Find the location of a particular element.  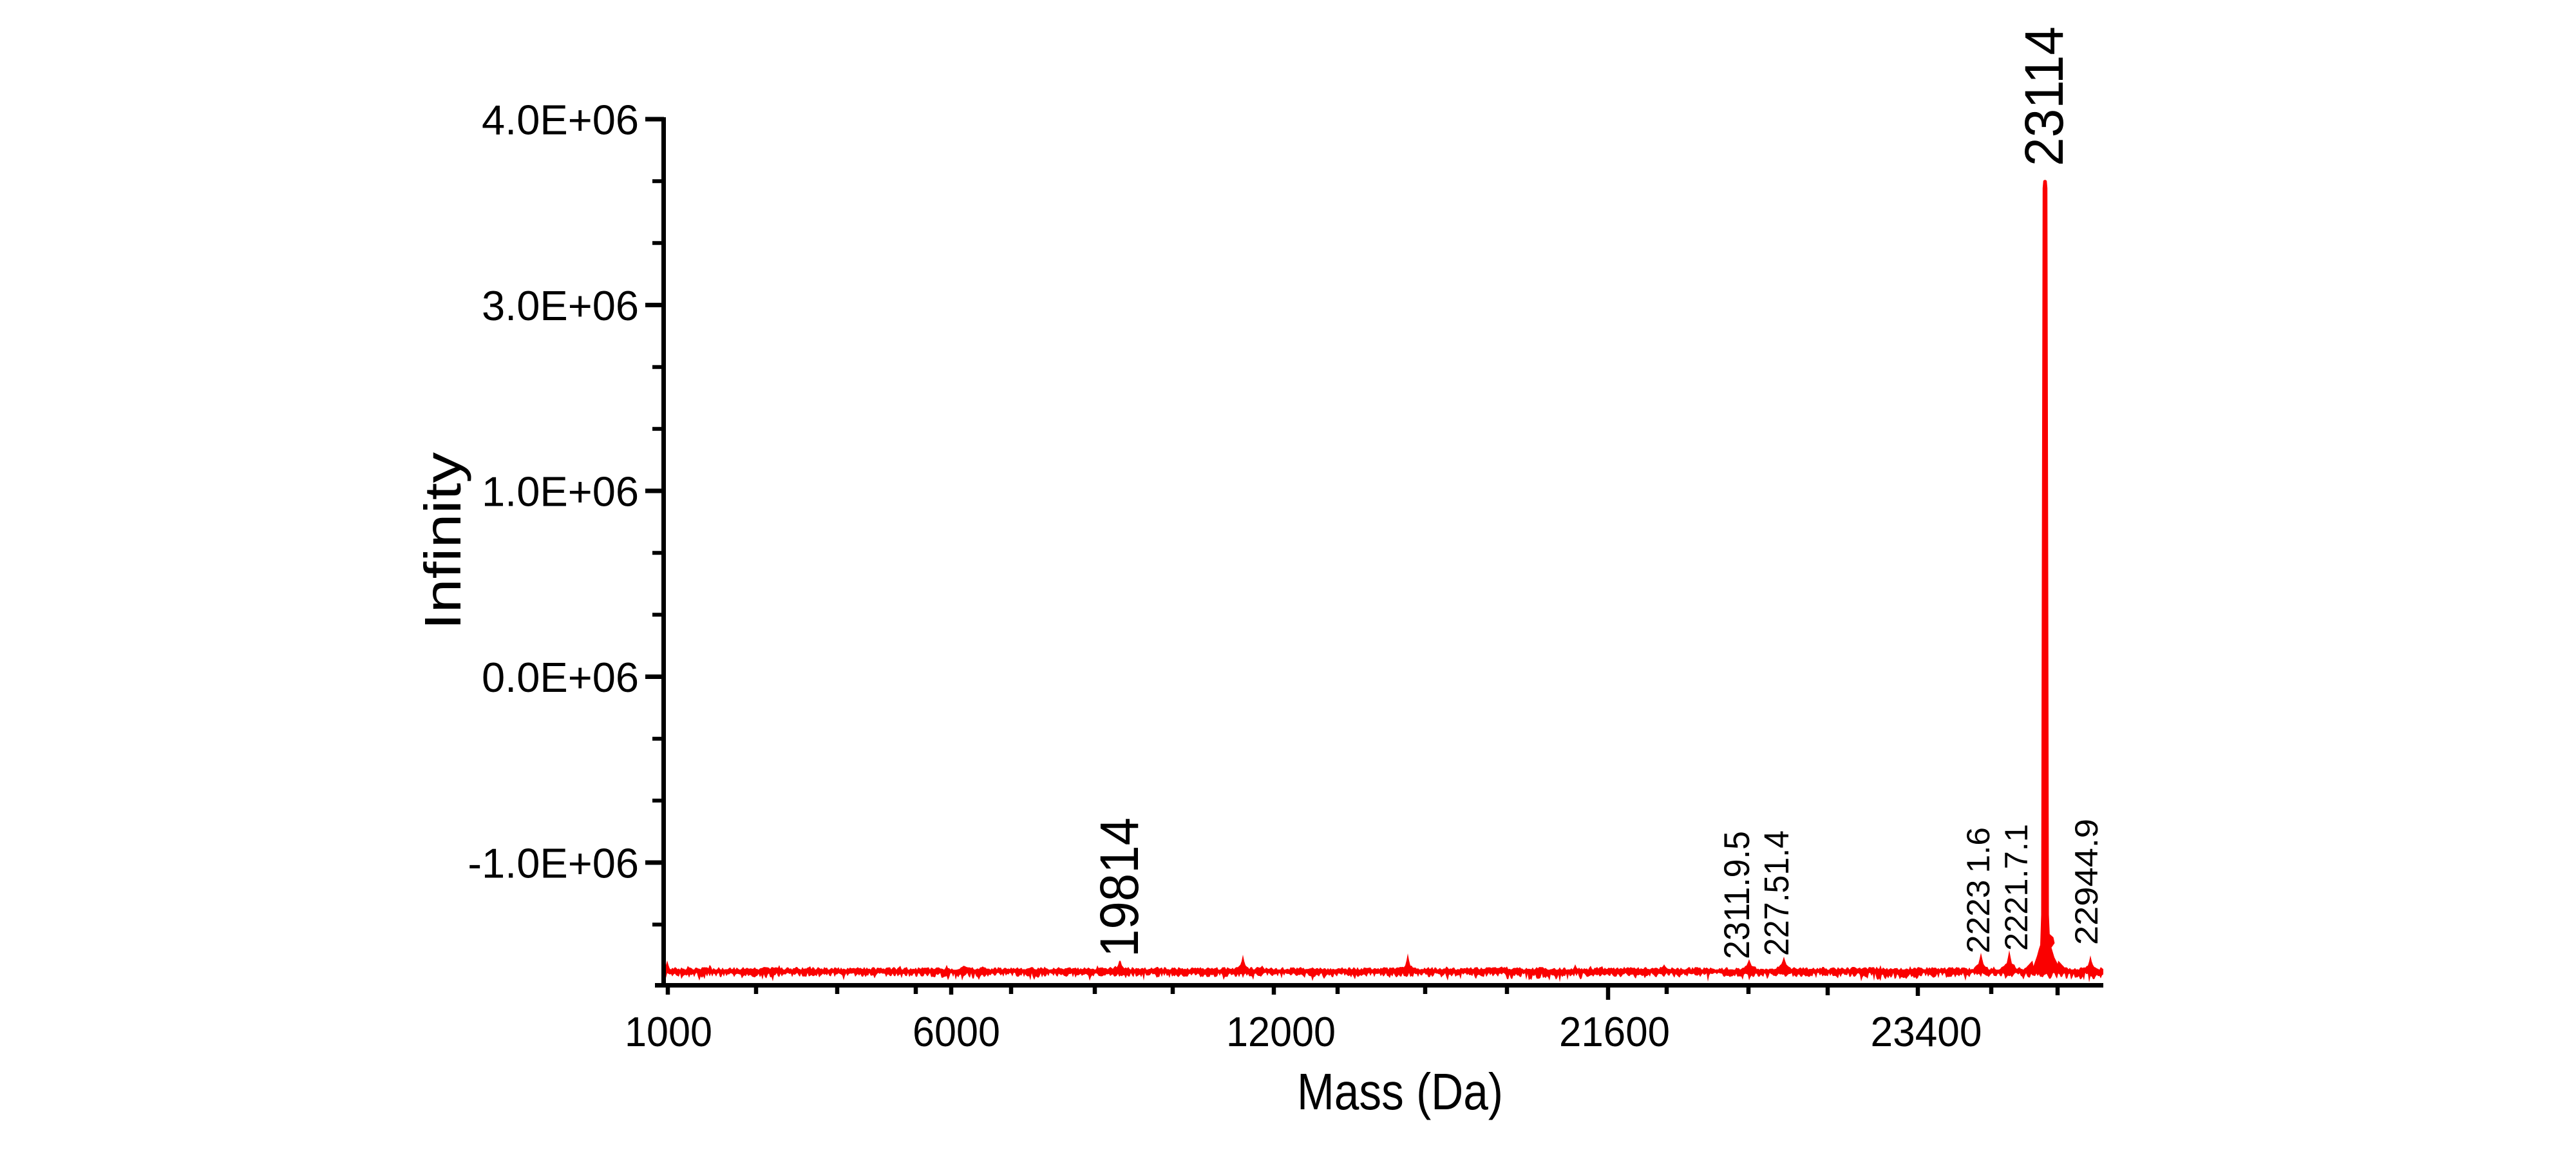

svg-text: 21600 is located at coordinates (1614, 1031).